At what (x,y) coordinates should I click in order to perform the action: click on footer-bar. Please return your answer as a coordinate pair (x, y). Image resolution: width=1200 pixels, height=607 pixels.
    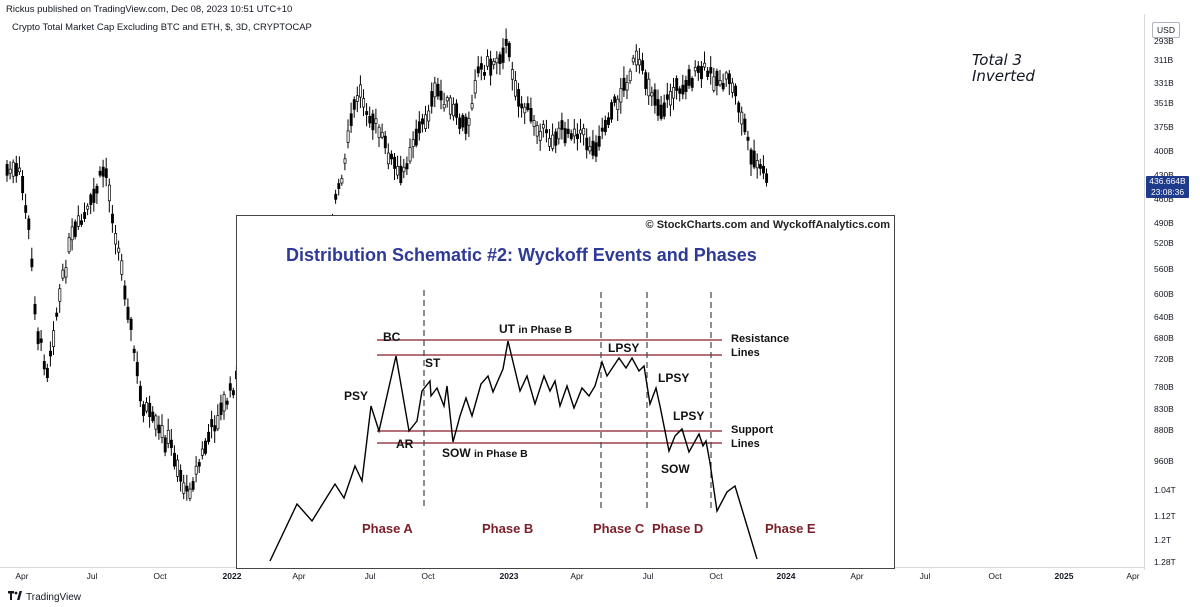
    Looking at the image, I should click on (600, 596).